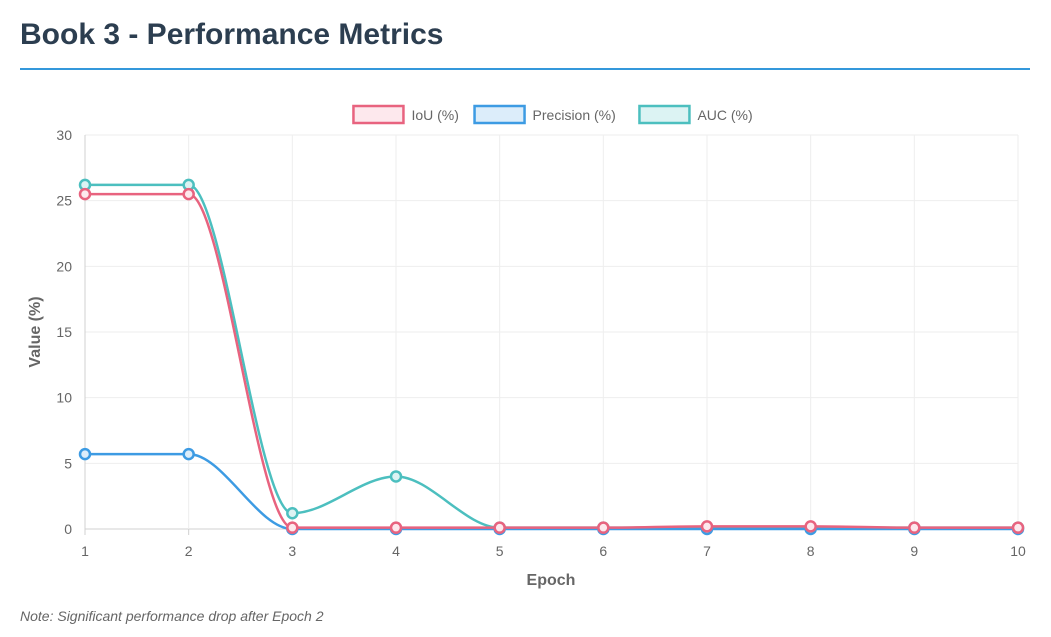 The image size is (1051, 637). I want to click on y-axis-title: Value (%), so click(35, 331).